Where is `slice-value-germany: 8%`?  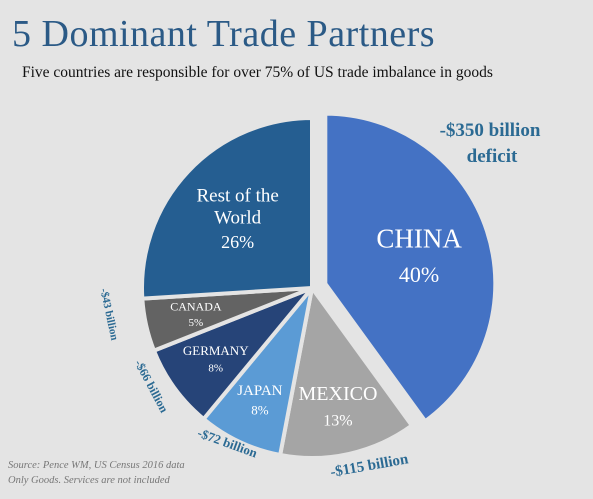
slice-value-germany: 8% is located at coordinates (215, 369).